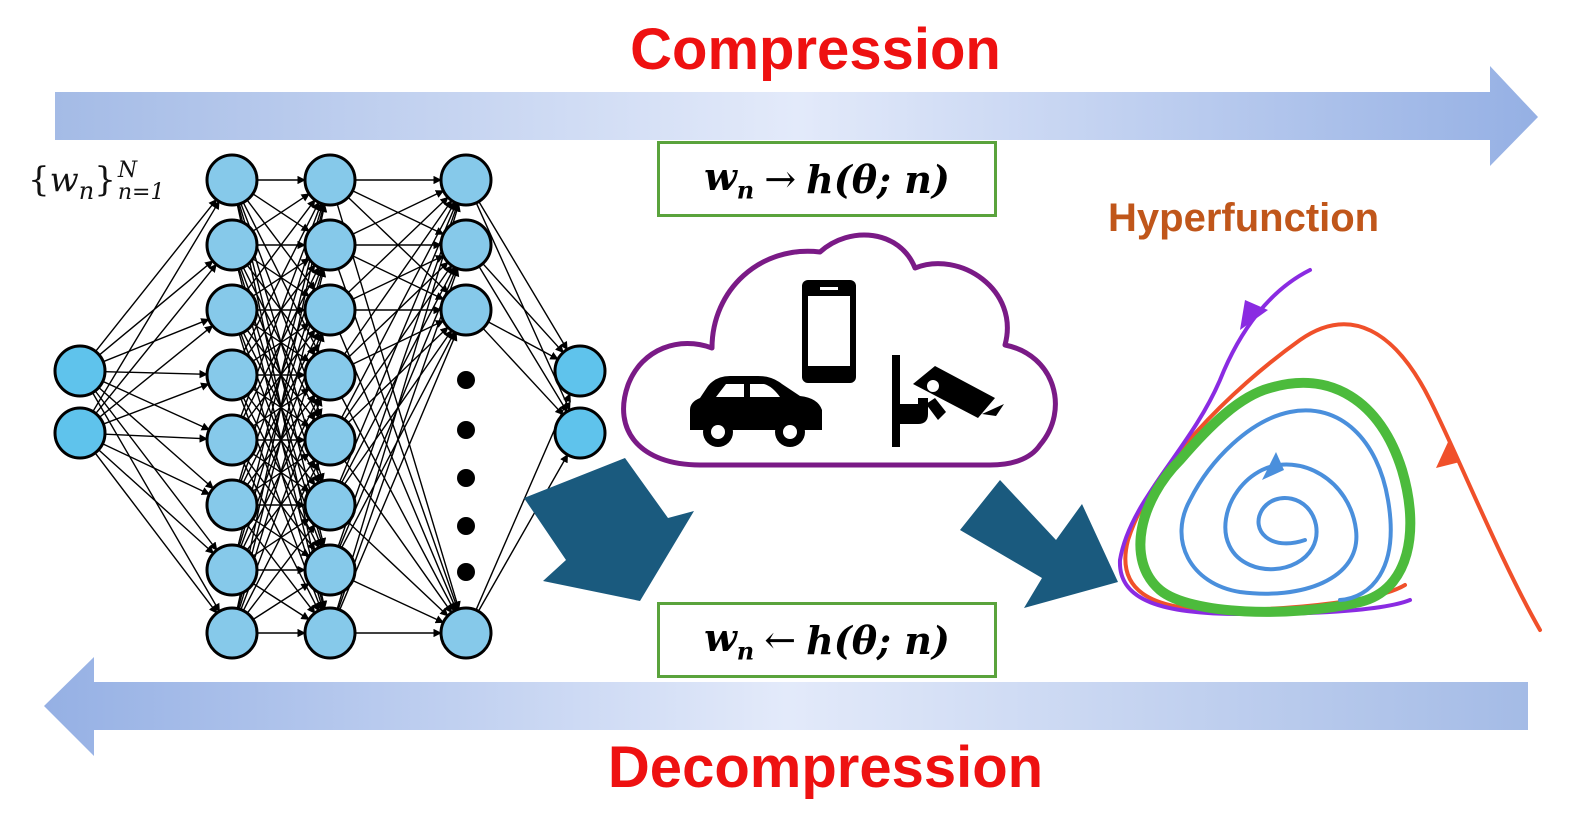 The height and width of the screenshot is (822, 1571). What do you see at coordinates (1273, 466) in the screenshot?
I see `spiral-arrowhead-blue` at bounding box center [1273, 466].